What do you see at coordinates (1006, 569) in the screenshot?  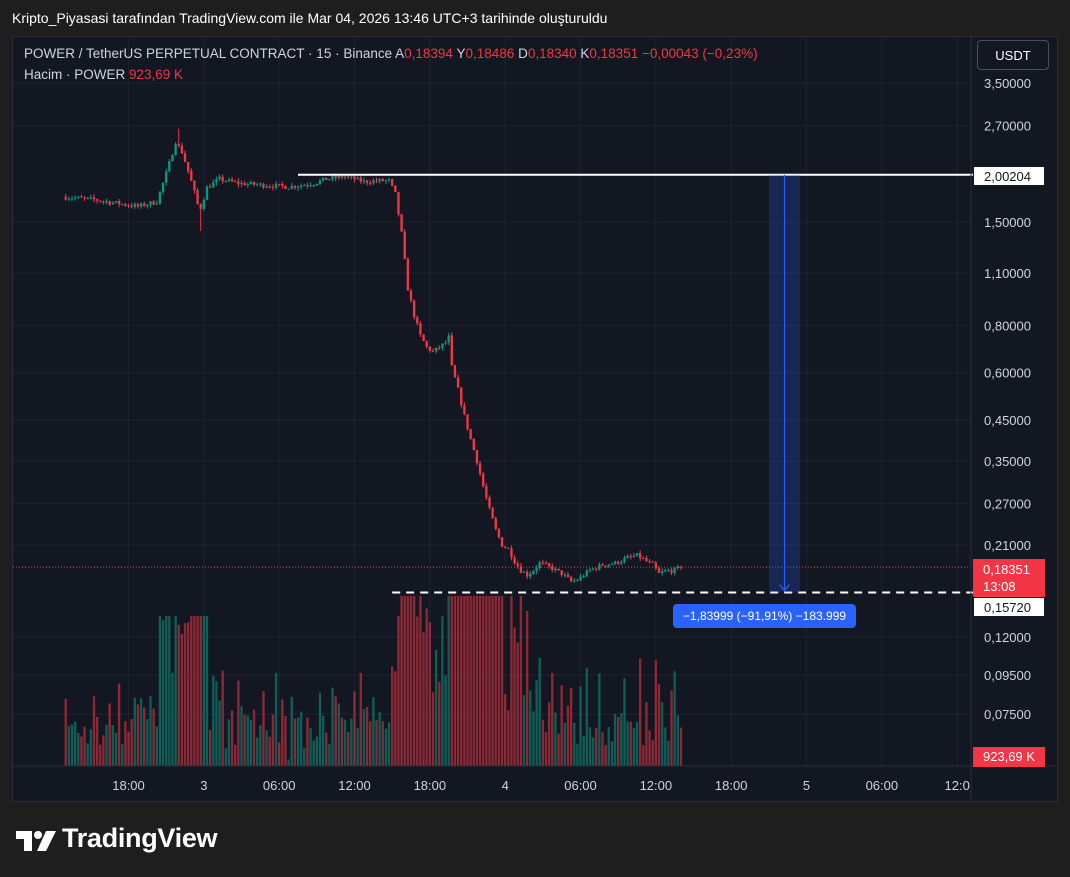 I see `current-price-value: 0,18351` at bounding box center [1006, 569].